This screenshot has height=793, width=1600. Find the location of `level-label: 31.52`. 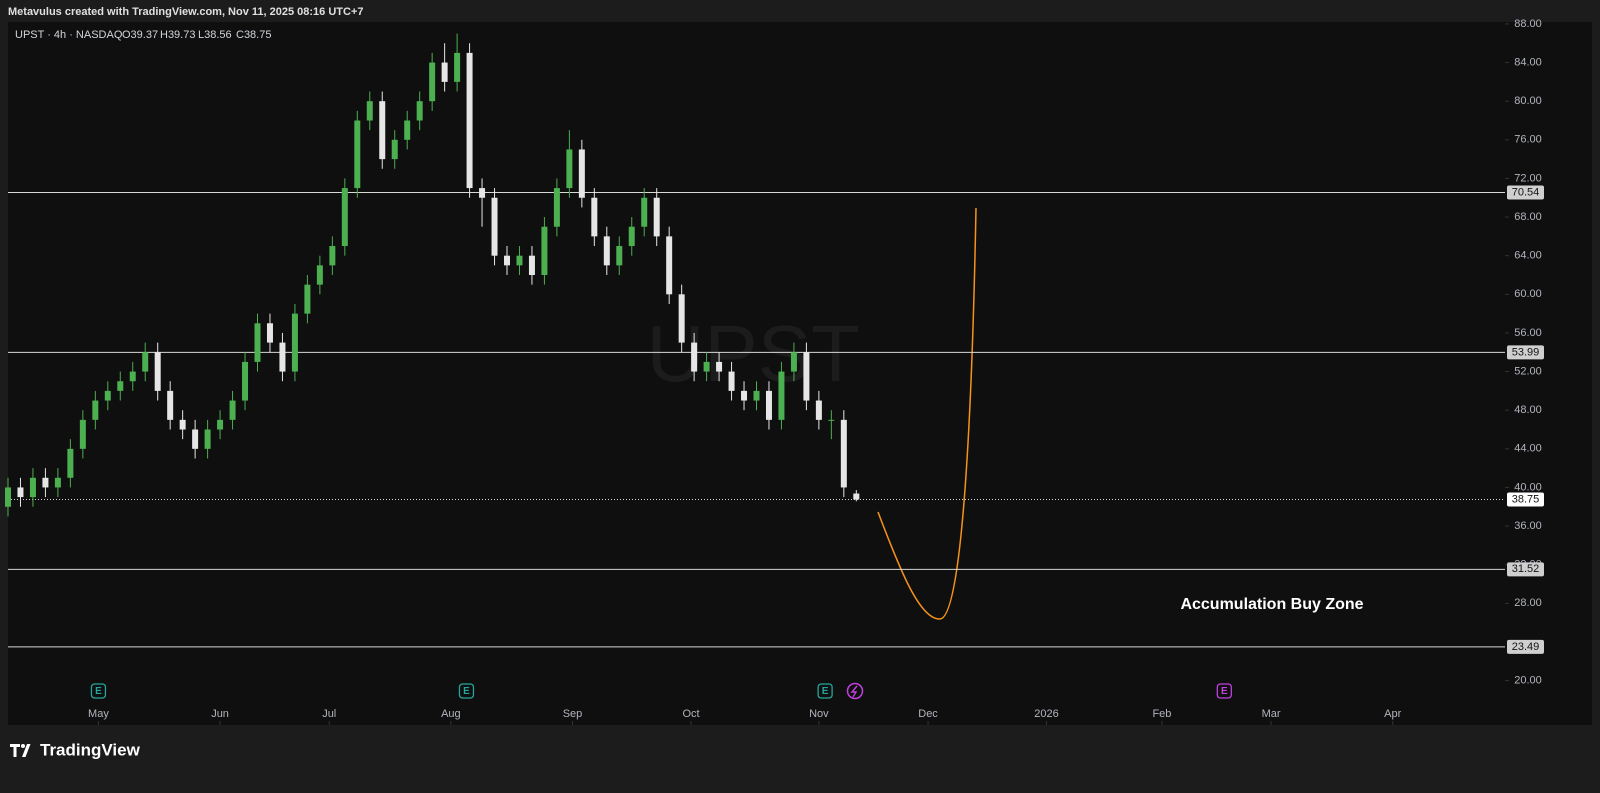

level-label: 31.52 is located at coordinates (1526, 569).